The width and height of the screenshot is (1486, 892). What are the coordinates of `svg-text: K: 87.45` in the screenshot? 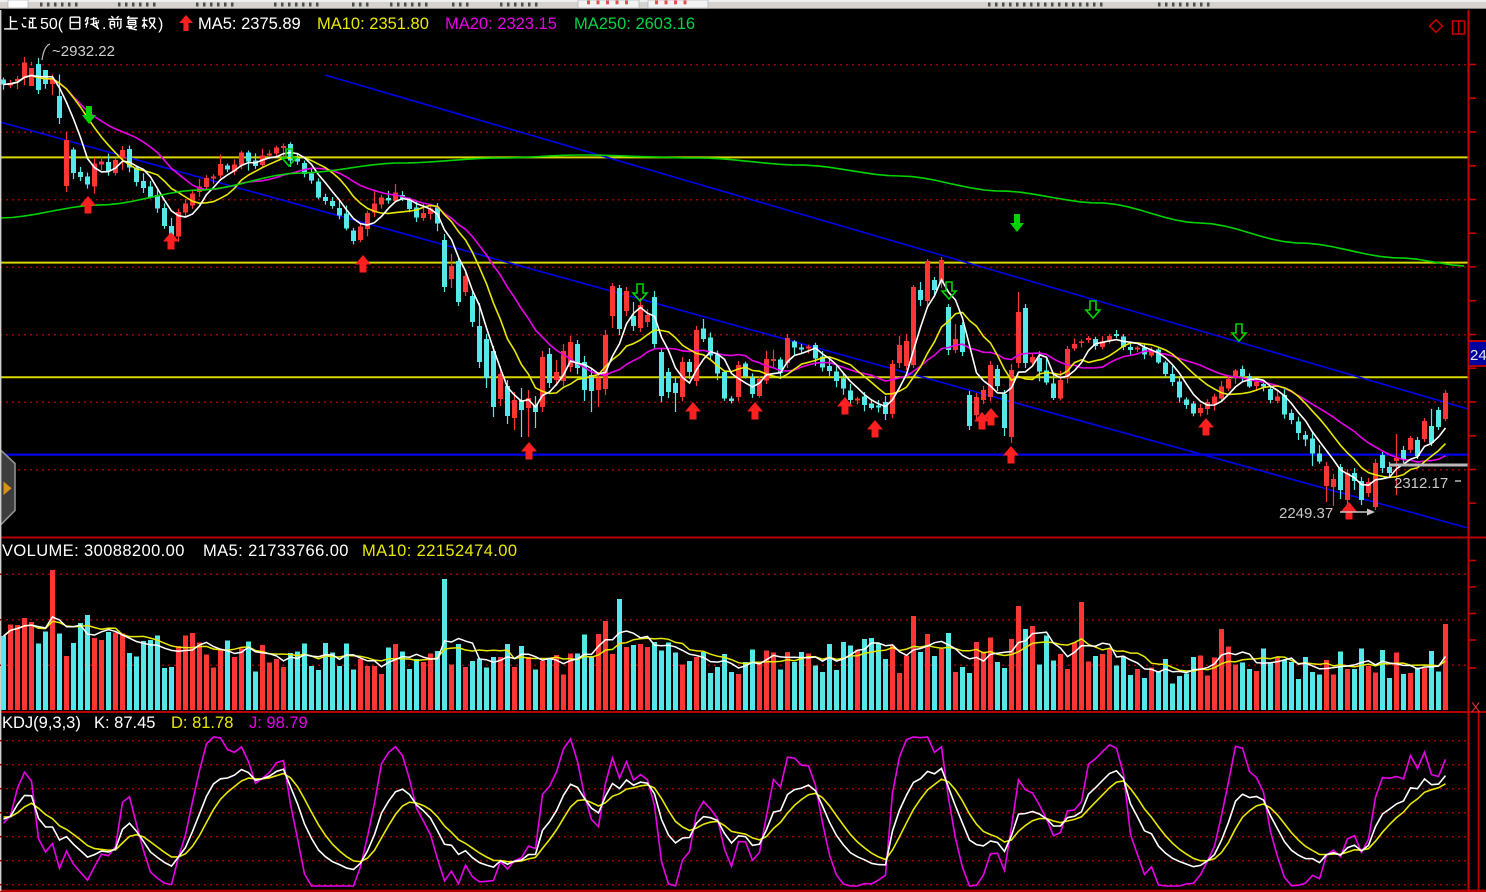 It's located at (124, 723).